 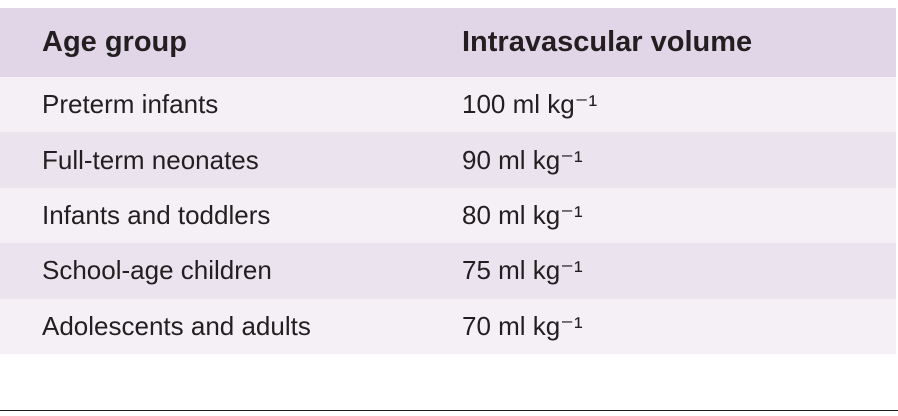 What do you see at coordinates (607, 42) in the screenshot?
I see `header-cell: Intravascular volume` at bounding box center [607, 42].